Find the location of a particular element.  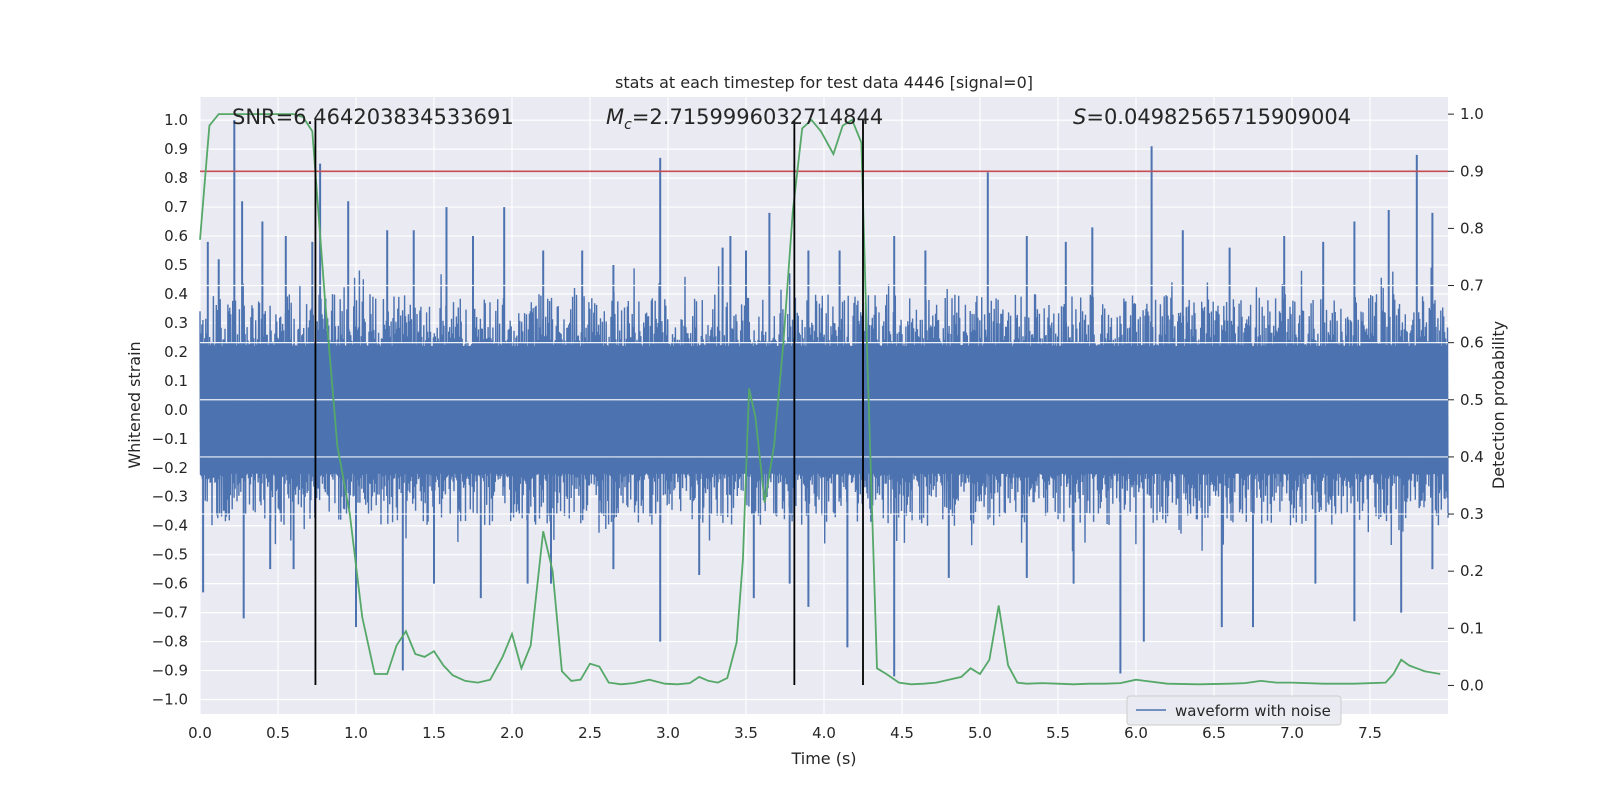

y2-tick-label: 1.0 is located at coordinates (1472, 114).